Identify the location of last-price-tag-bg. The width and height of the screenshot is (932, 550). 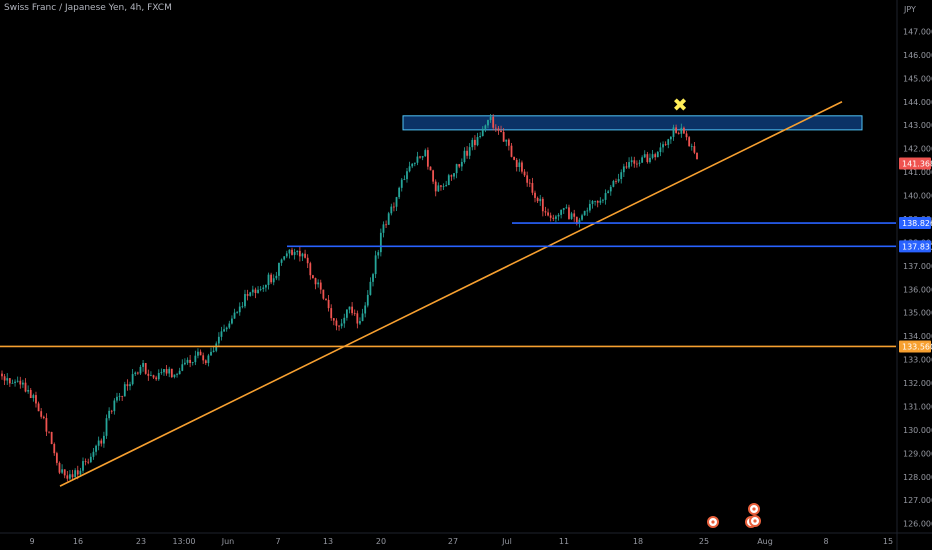
(915, 163).